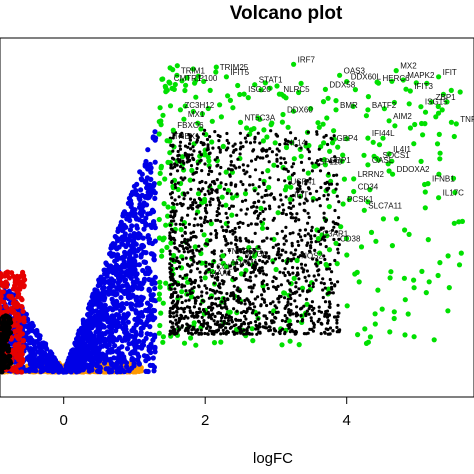 The image size is (474, 474). What do you see at coordinates (366, 77) in the screenshot?
I see `gene-label: DDX60L` at bounding box center [366, 77].